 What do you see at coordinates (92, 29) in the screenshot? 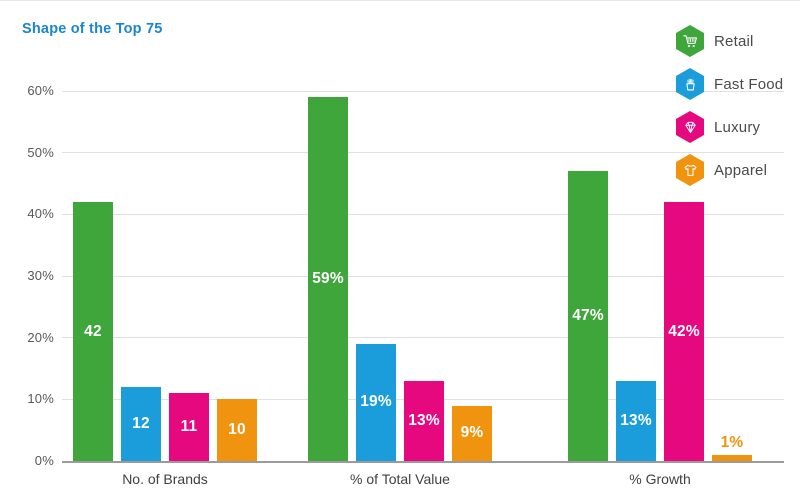
I see `chart-title: Shape of the Top 75` at bounding box center [92, 29].